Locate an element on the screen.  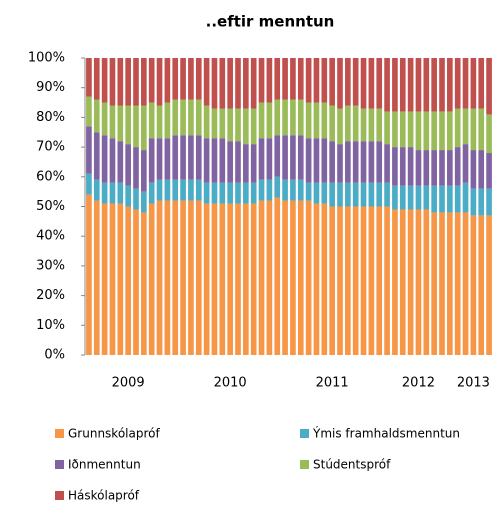
y-tick-label: 90% is located at coordinates (50, 87).